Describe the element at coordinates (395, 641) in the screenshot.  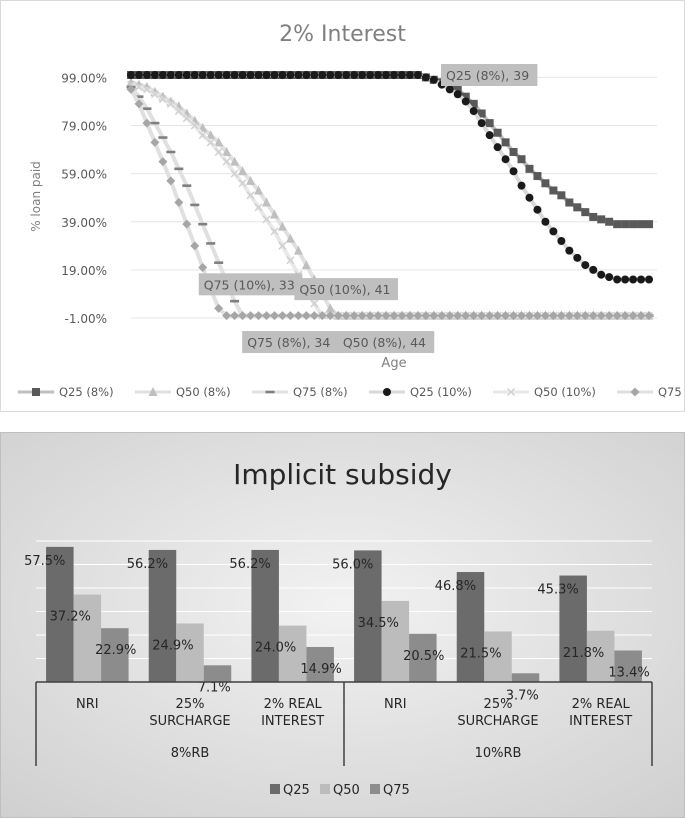
I see `bar-q50` at that location.